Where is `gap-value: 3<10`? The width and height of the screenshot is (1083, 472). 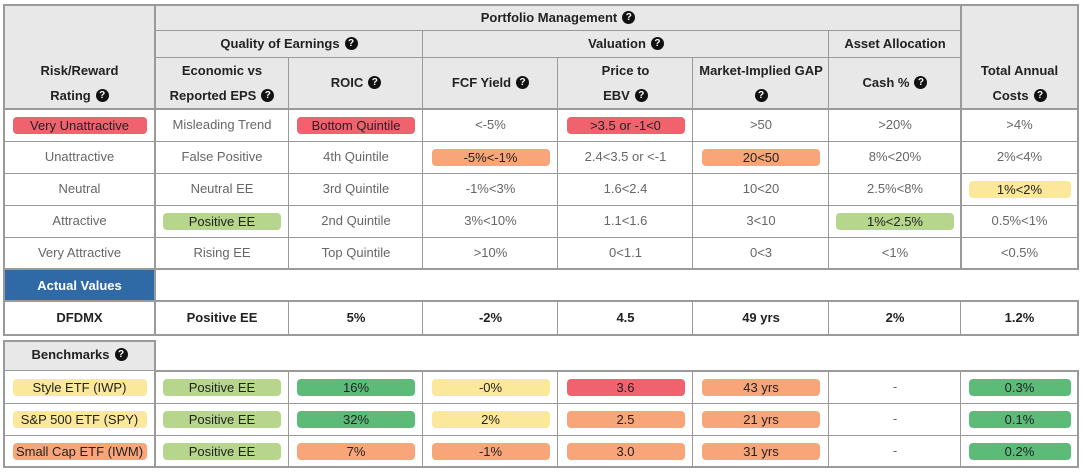 gap-value: 3<10 is located at coordinates (761, 220).